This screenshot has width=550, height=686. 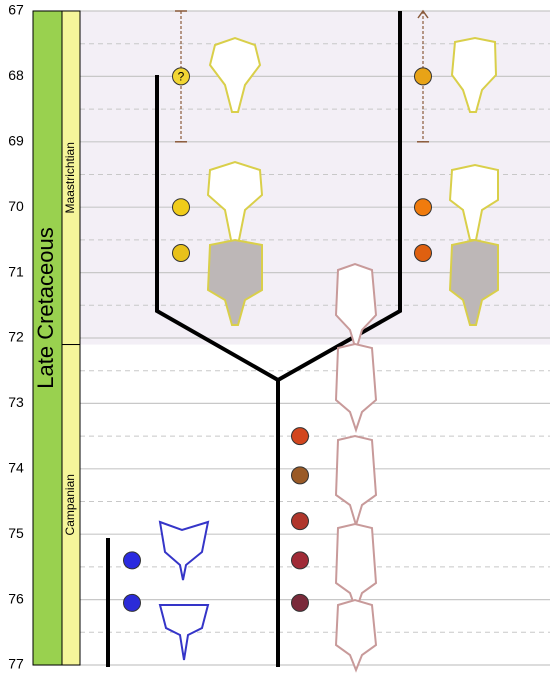 What do you see at coordinates (70, 177) in the screenshot?
I see `stage-label: Maastrichtian` at bounding box center [70, 177].